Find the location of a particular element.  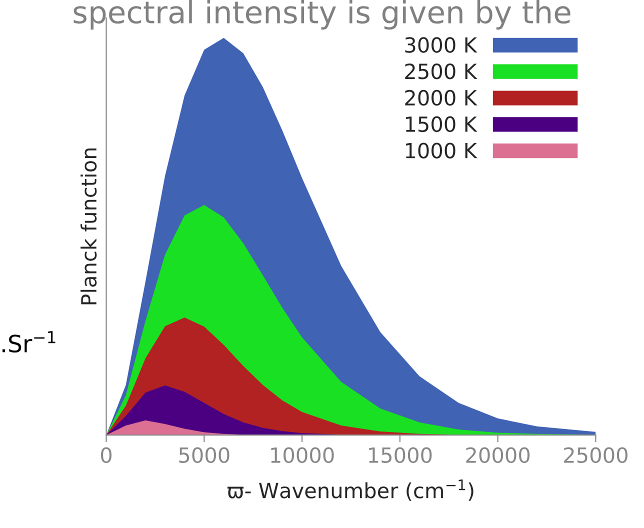

x-tick-label: 5000 is located at coordinates (204, 455).